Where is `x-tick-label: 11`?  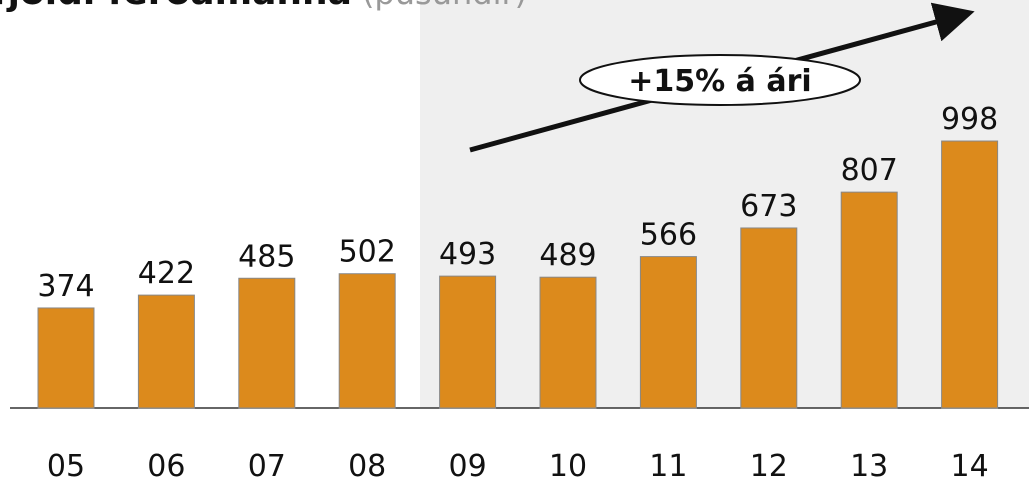 x-tick-label: 11 is located at coordinates (668, 466).